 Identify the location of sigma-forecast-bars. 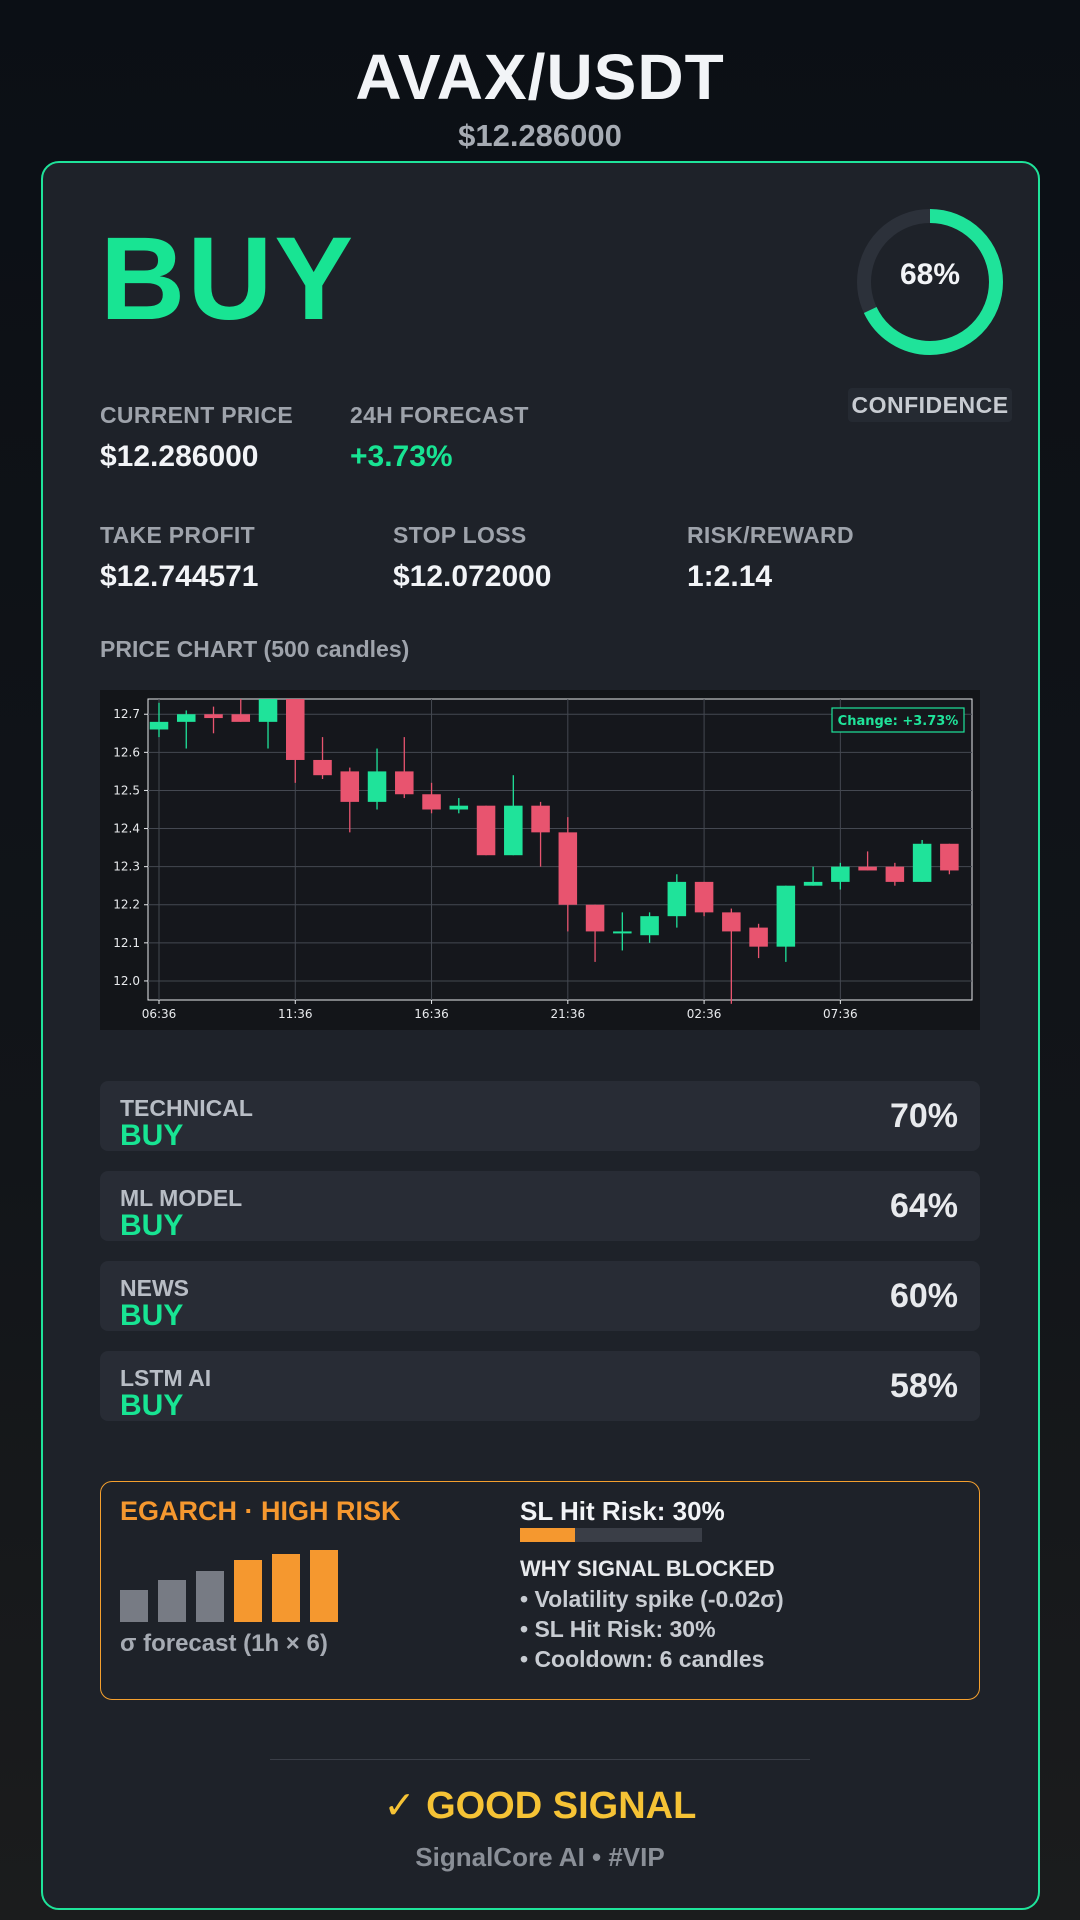
(240, 1586).